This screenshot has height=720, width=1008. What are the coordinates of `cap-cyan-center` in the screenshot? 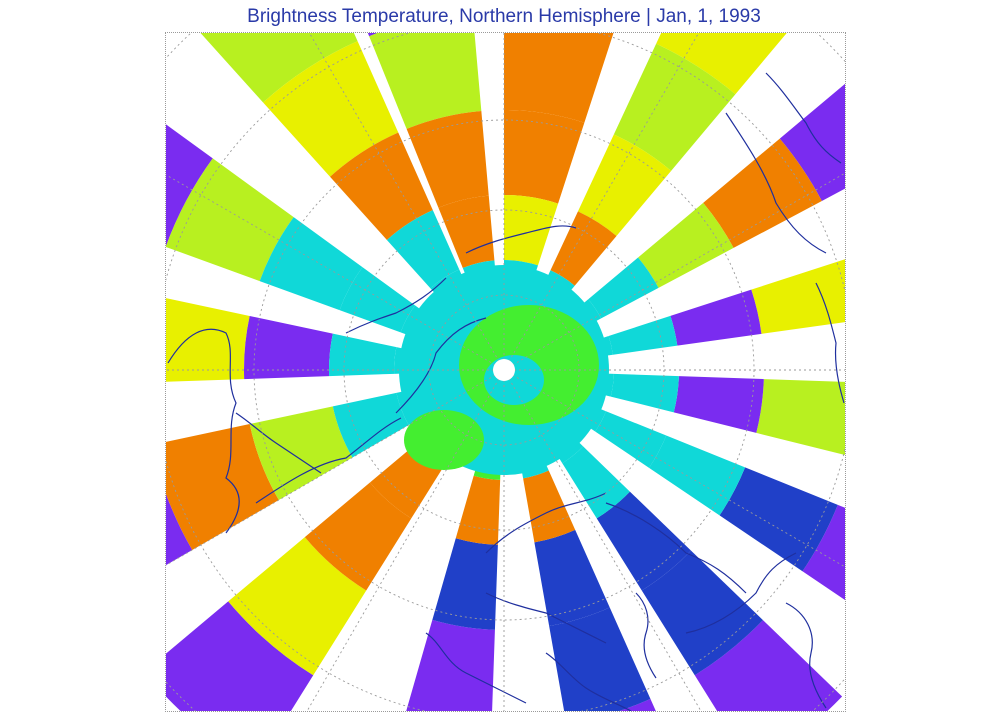 It's located at (514, 380).